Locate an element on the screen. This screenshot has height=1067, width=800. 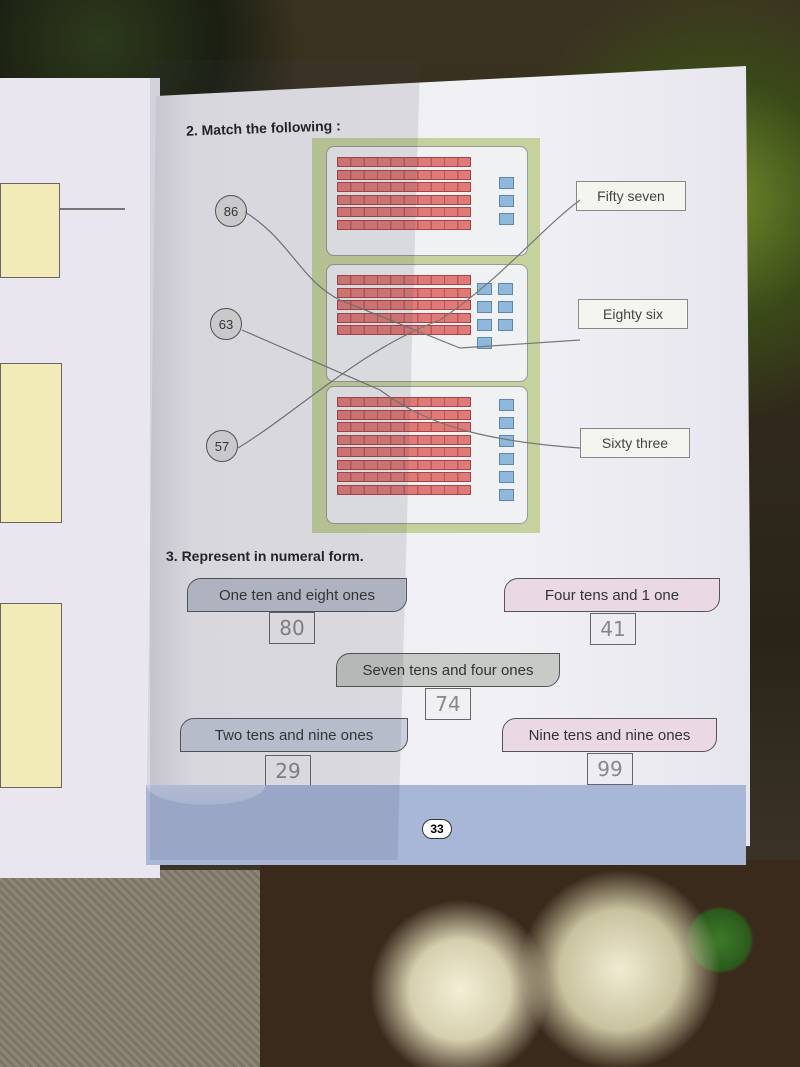
answer-box: 99 is located at coordinates (610, 769).